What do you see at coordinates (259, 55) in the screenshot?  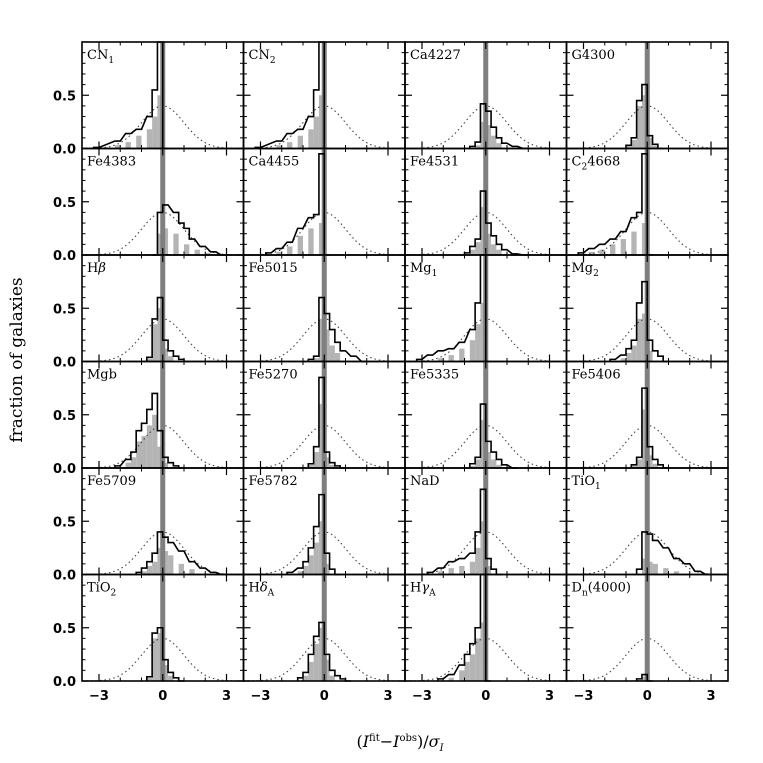 I see `panel-label-name-1: CN` at bounding box center [259, 55].